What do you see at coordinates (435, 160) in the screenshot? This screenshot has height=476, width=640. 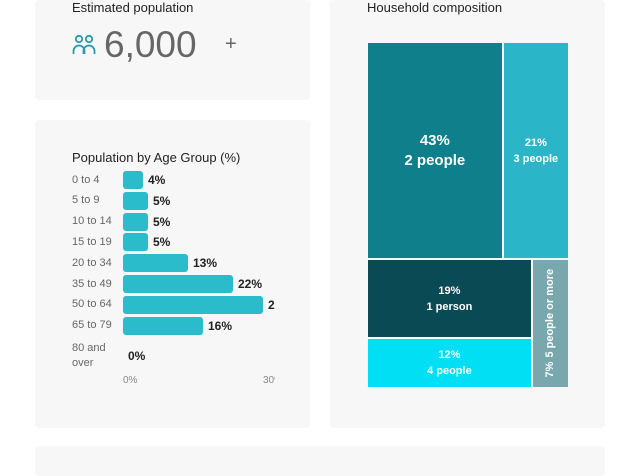 I see `category-label: 2 people` at bounding box center [435, 160].